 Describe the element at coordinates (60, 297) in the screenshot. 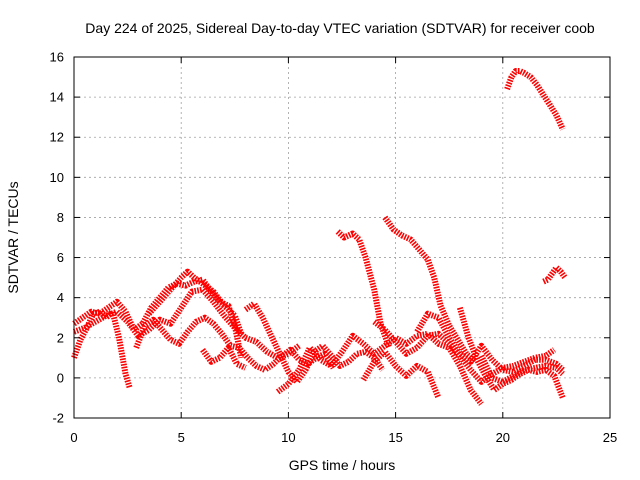

I see `y-tick-label: 4` at that location.